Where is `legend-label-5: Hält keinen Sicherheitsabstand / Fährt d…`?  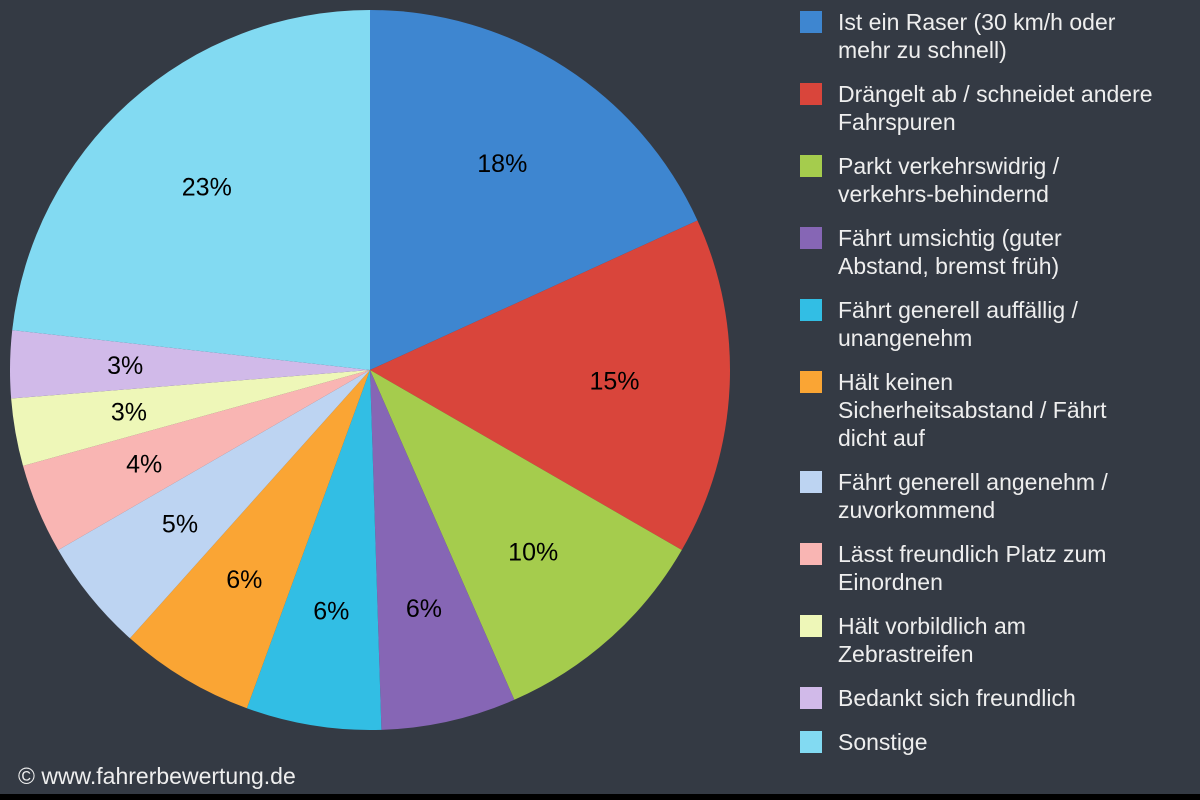
legend-label-5: Hält keinen Sicherheitsabstand / Fährt d… is located at coordinates (972, 410).